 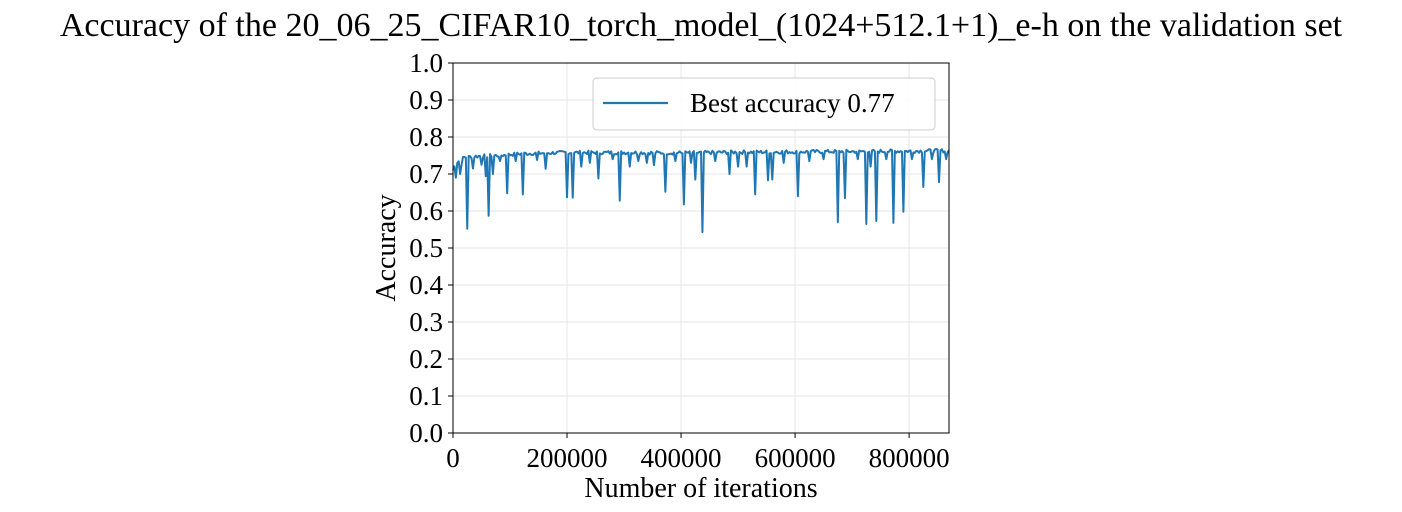 What do you see at coordinates (795, 458) in the screenshot?
I see `x-tick-label: 600000` at bounding box center [795, 458].